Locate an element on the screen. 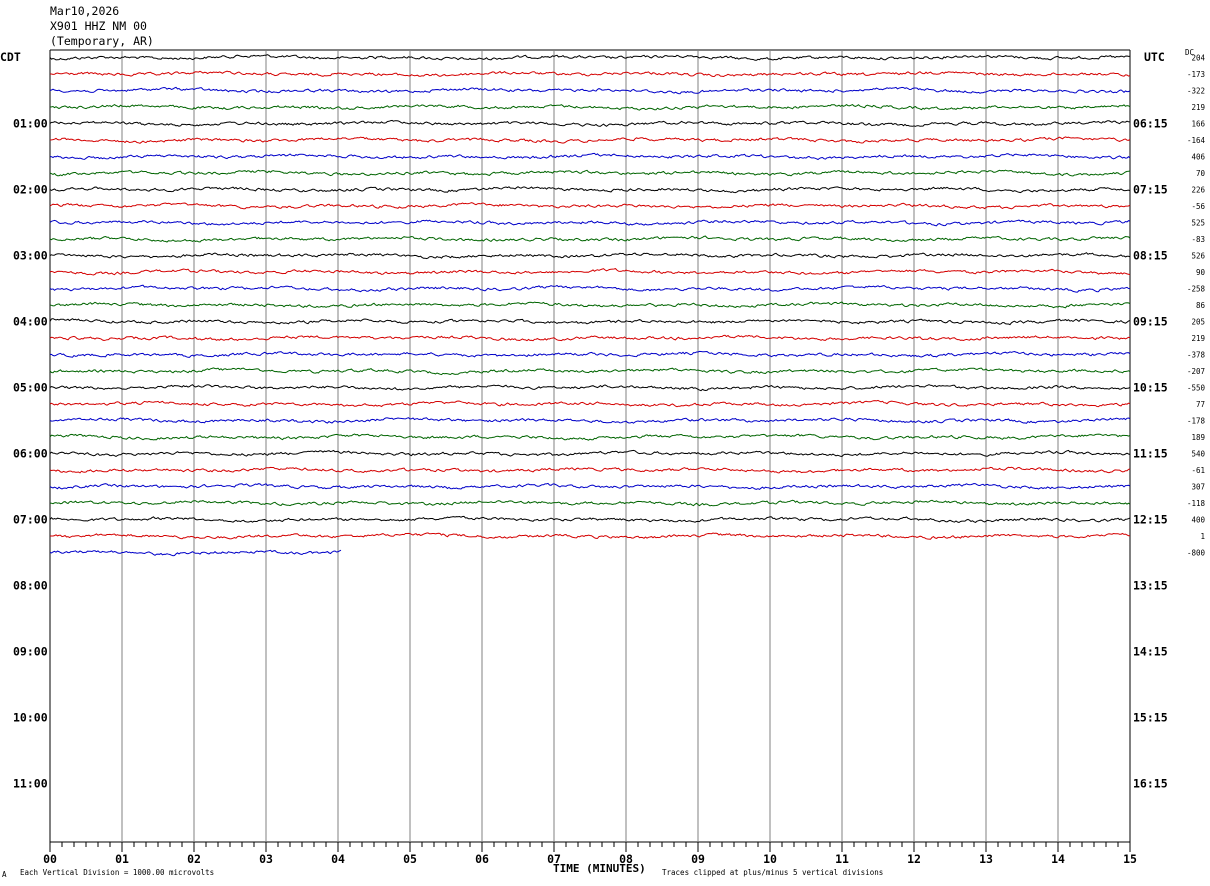  dc-offset-label: 77 is located at coordinates (1200, 404).